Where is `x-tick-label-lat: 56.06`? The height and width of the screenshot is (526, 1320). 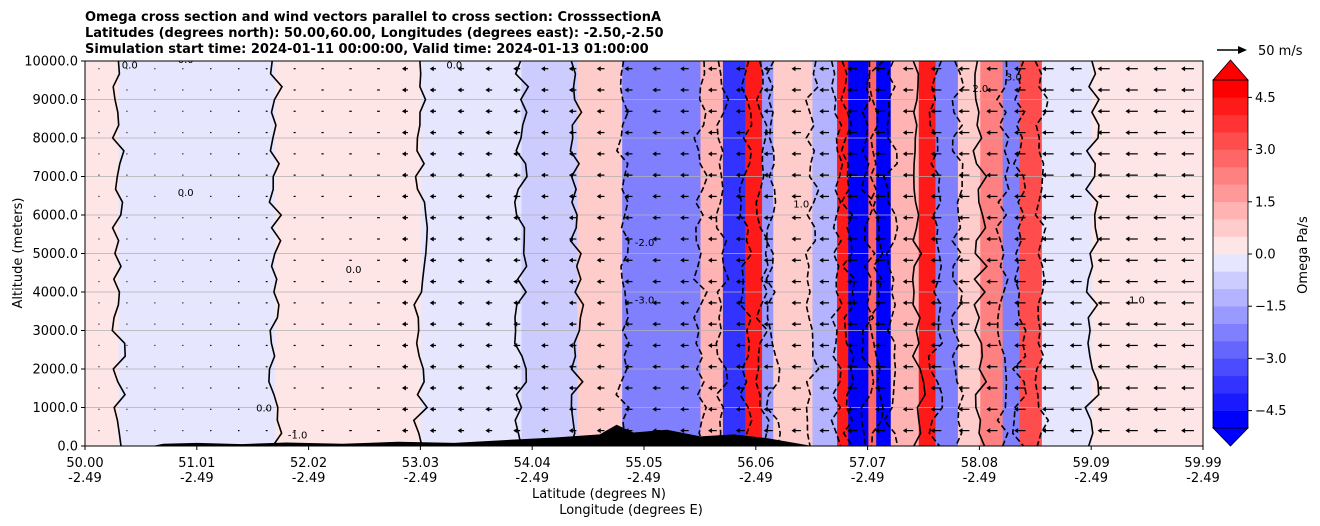 x-tick-label-lat: 56.06 is located at coordinates (755, 463).